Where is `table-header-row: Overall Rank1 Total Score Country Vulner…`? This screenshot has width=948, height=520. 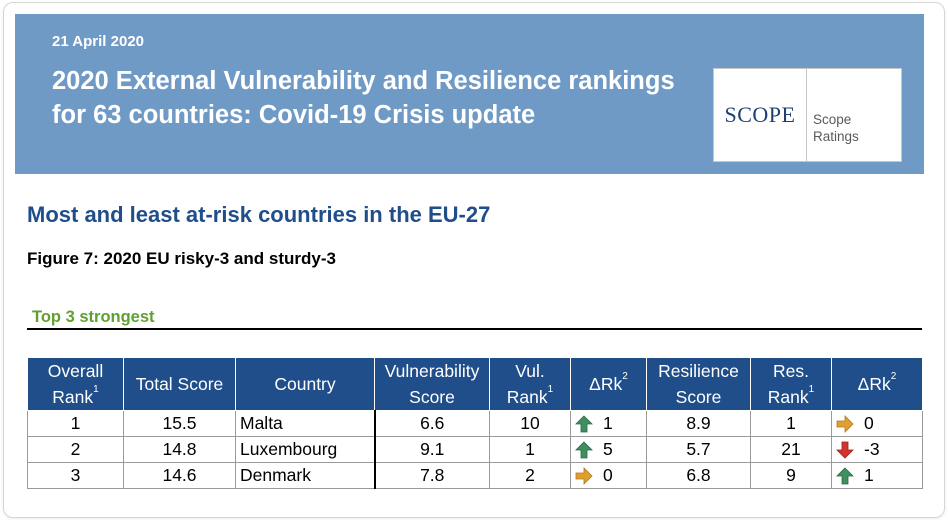 table-header-row: Overall Rank1 Total Score Country Vulner… is located at coordinates (475, 384).